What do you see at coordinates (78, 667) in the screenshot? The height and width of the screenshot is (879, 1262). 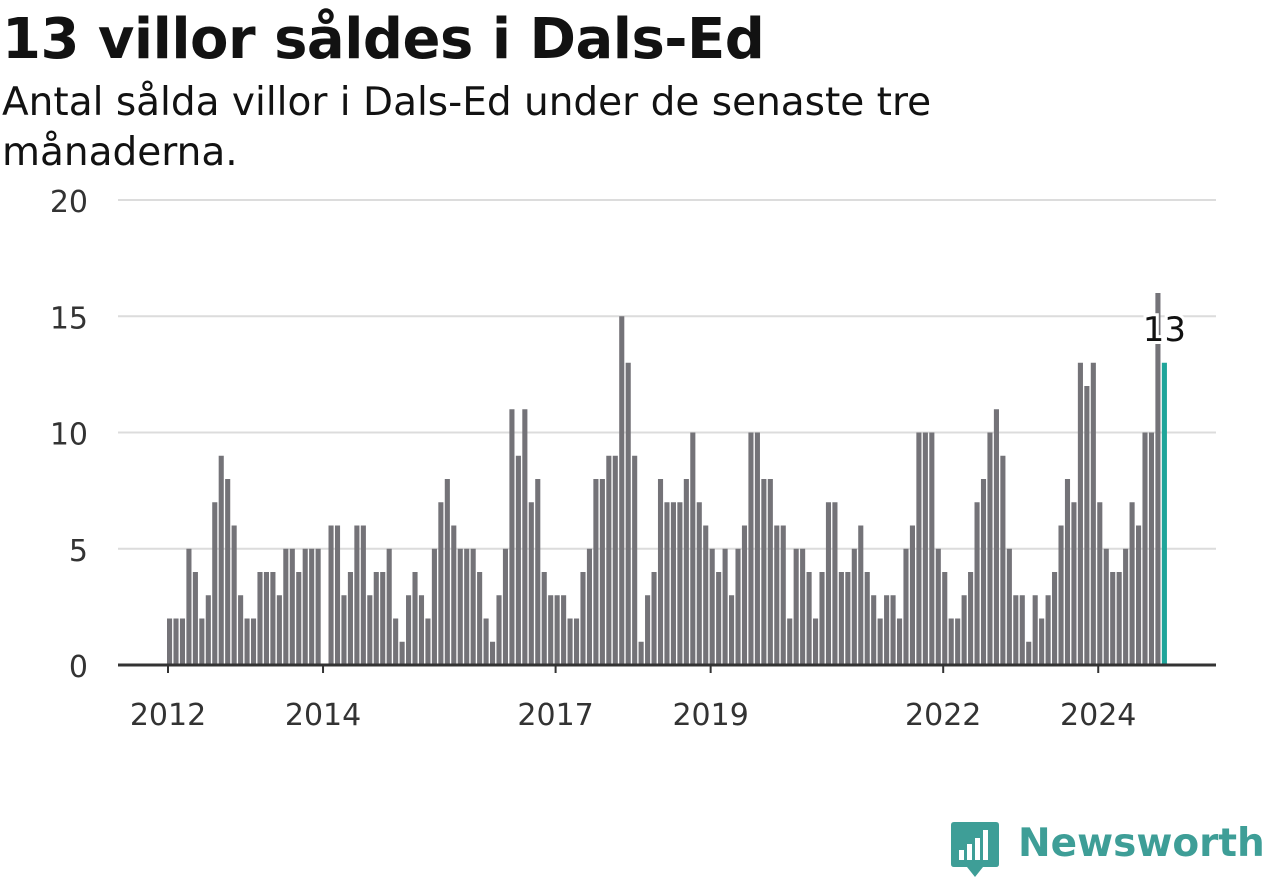 I see `y-tick-label: 0` at bounding box center [78, 667].